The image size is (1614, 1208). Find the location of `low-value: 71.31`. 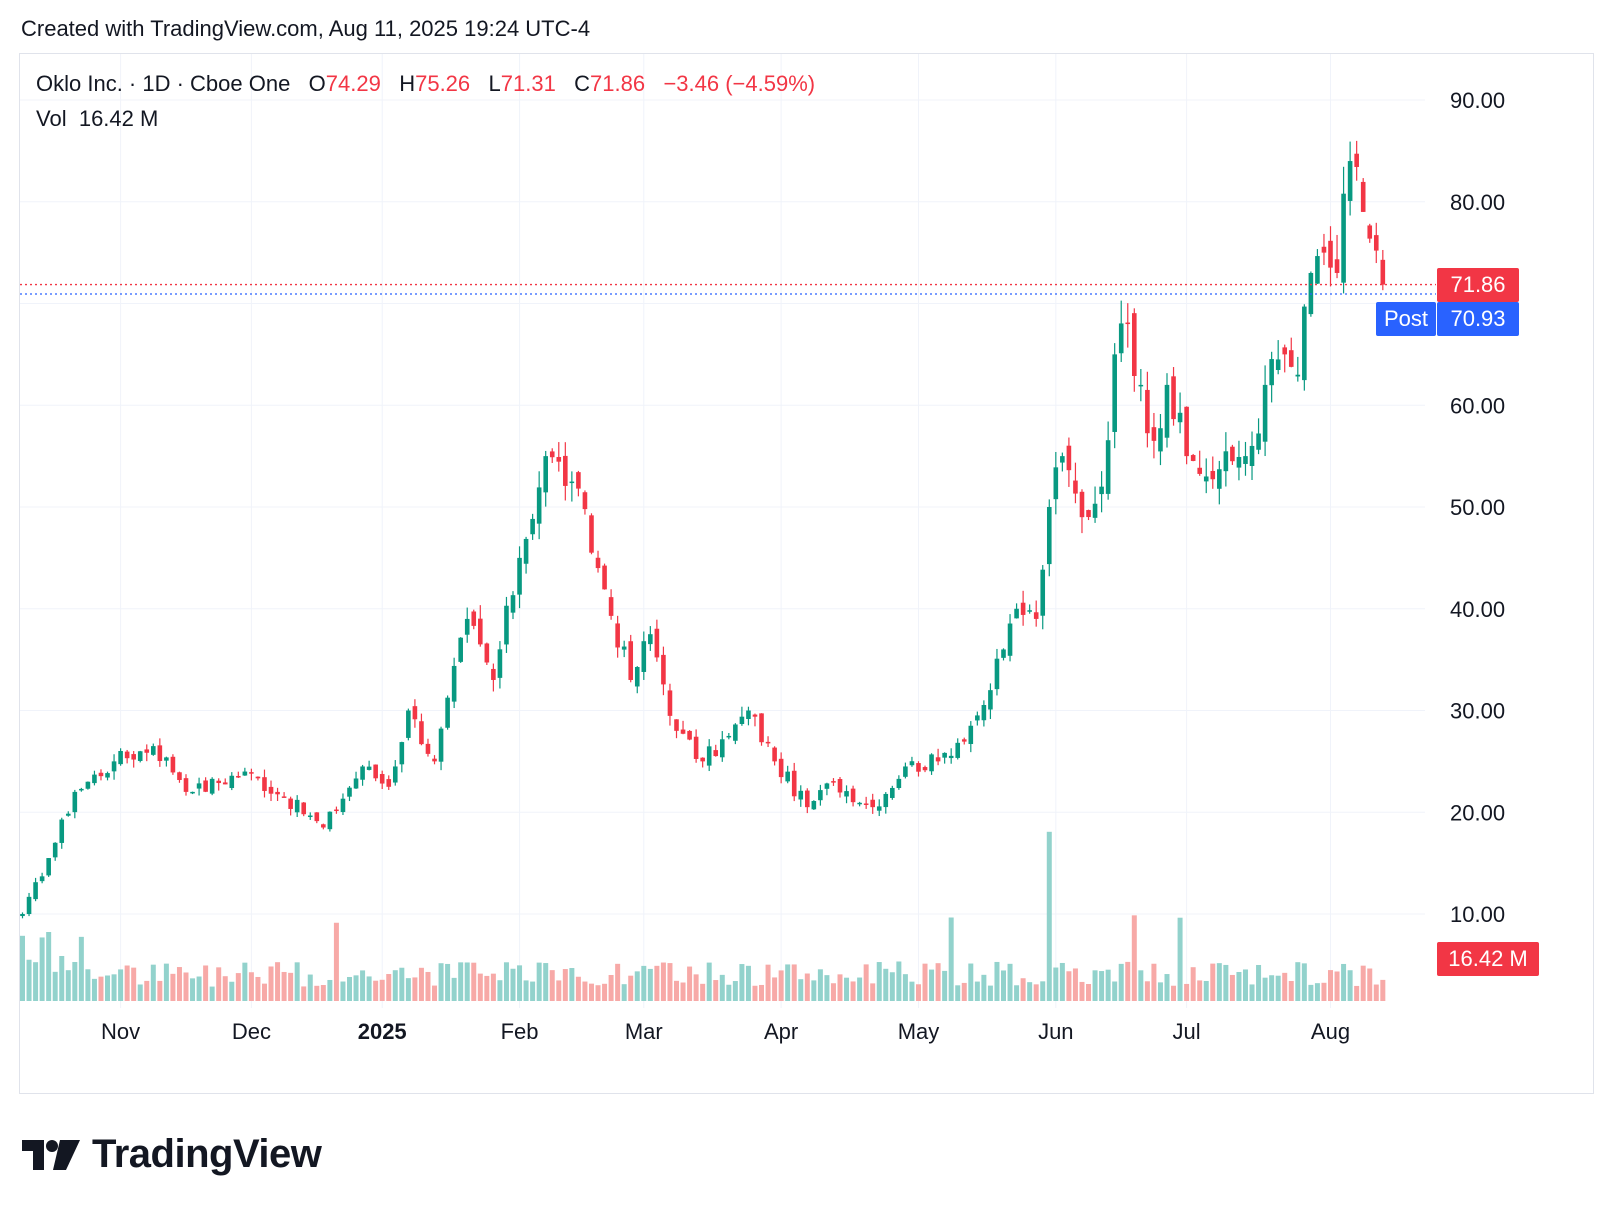

low-value: 71.31 is located at coordinates (528, 83).